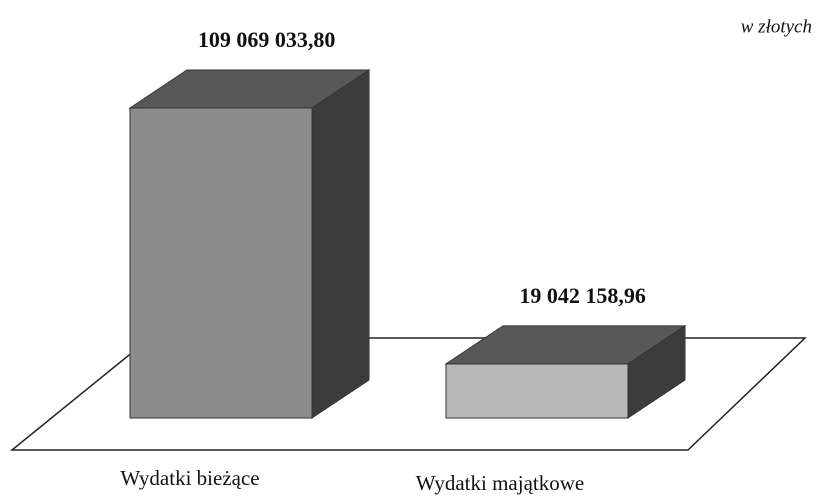 This screenshot has height=497, width=821. I want to click on bar, so click(565, 371).